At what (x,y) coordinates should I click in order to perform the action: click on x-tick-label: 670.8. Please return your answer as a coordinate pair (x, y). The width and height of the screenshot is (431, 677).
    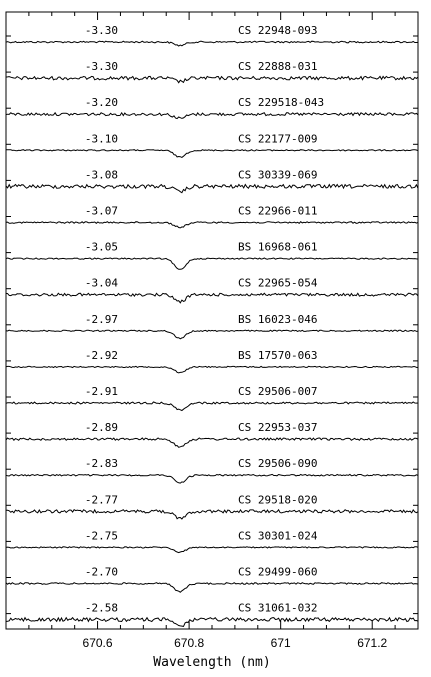
    Looking at the image, I should click on (189, 643).